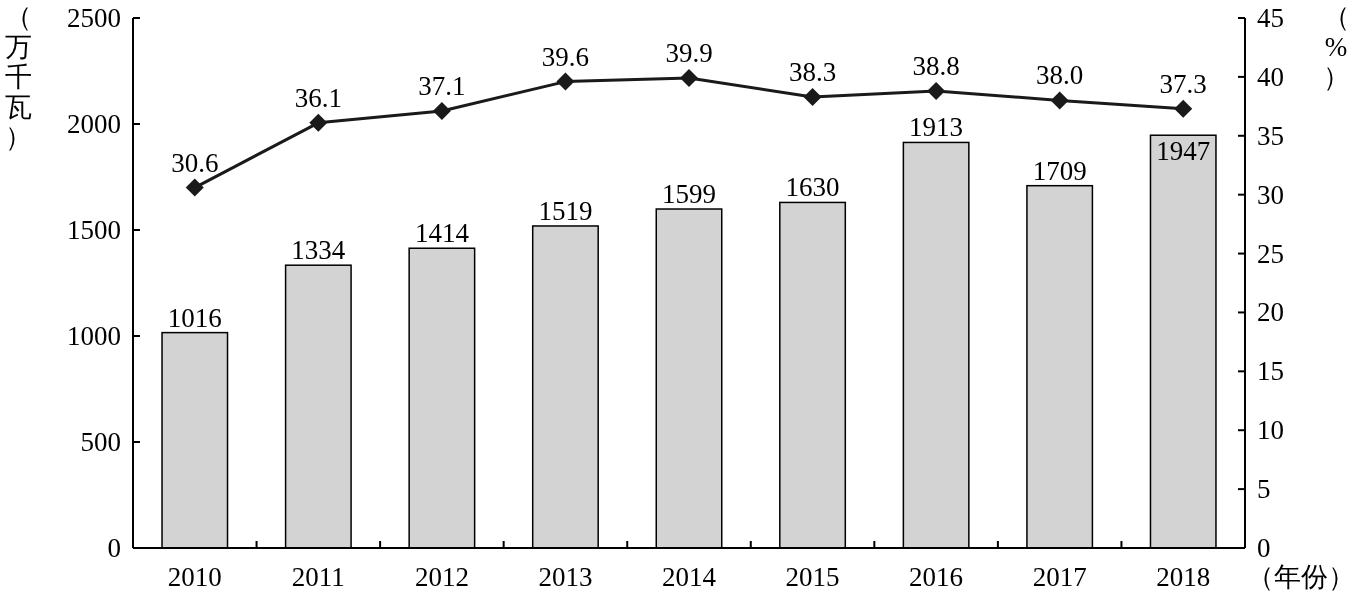  I want to click on y2-tick-label: 5, so click(1264, 489).